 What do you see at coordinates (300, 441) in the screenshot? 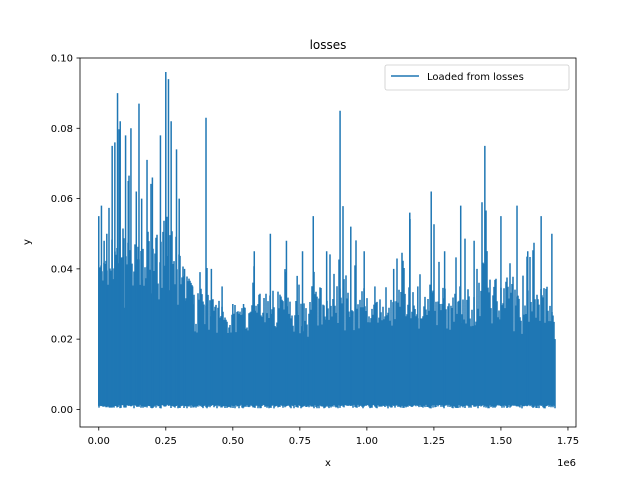
I see `x-tick-label: 0.75` at bounding box center [300, 441].